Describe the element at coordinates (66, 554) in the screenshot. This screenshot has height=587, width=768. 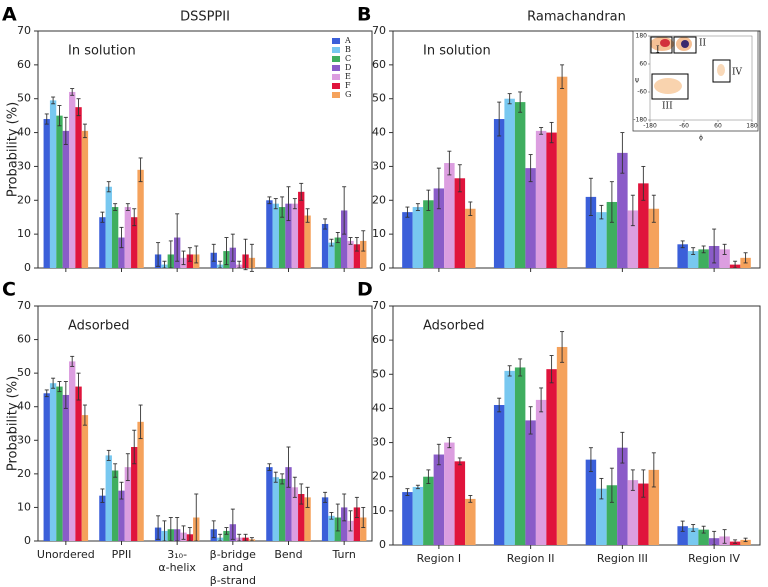
I see `x-tick-label: Unordered` at that location.